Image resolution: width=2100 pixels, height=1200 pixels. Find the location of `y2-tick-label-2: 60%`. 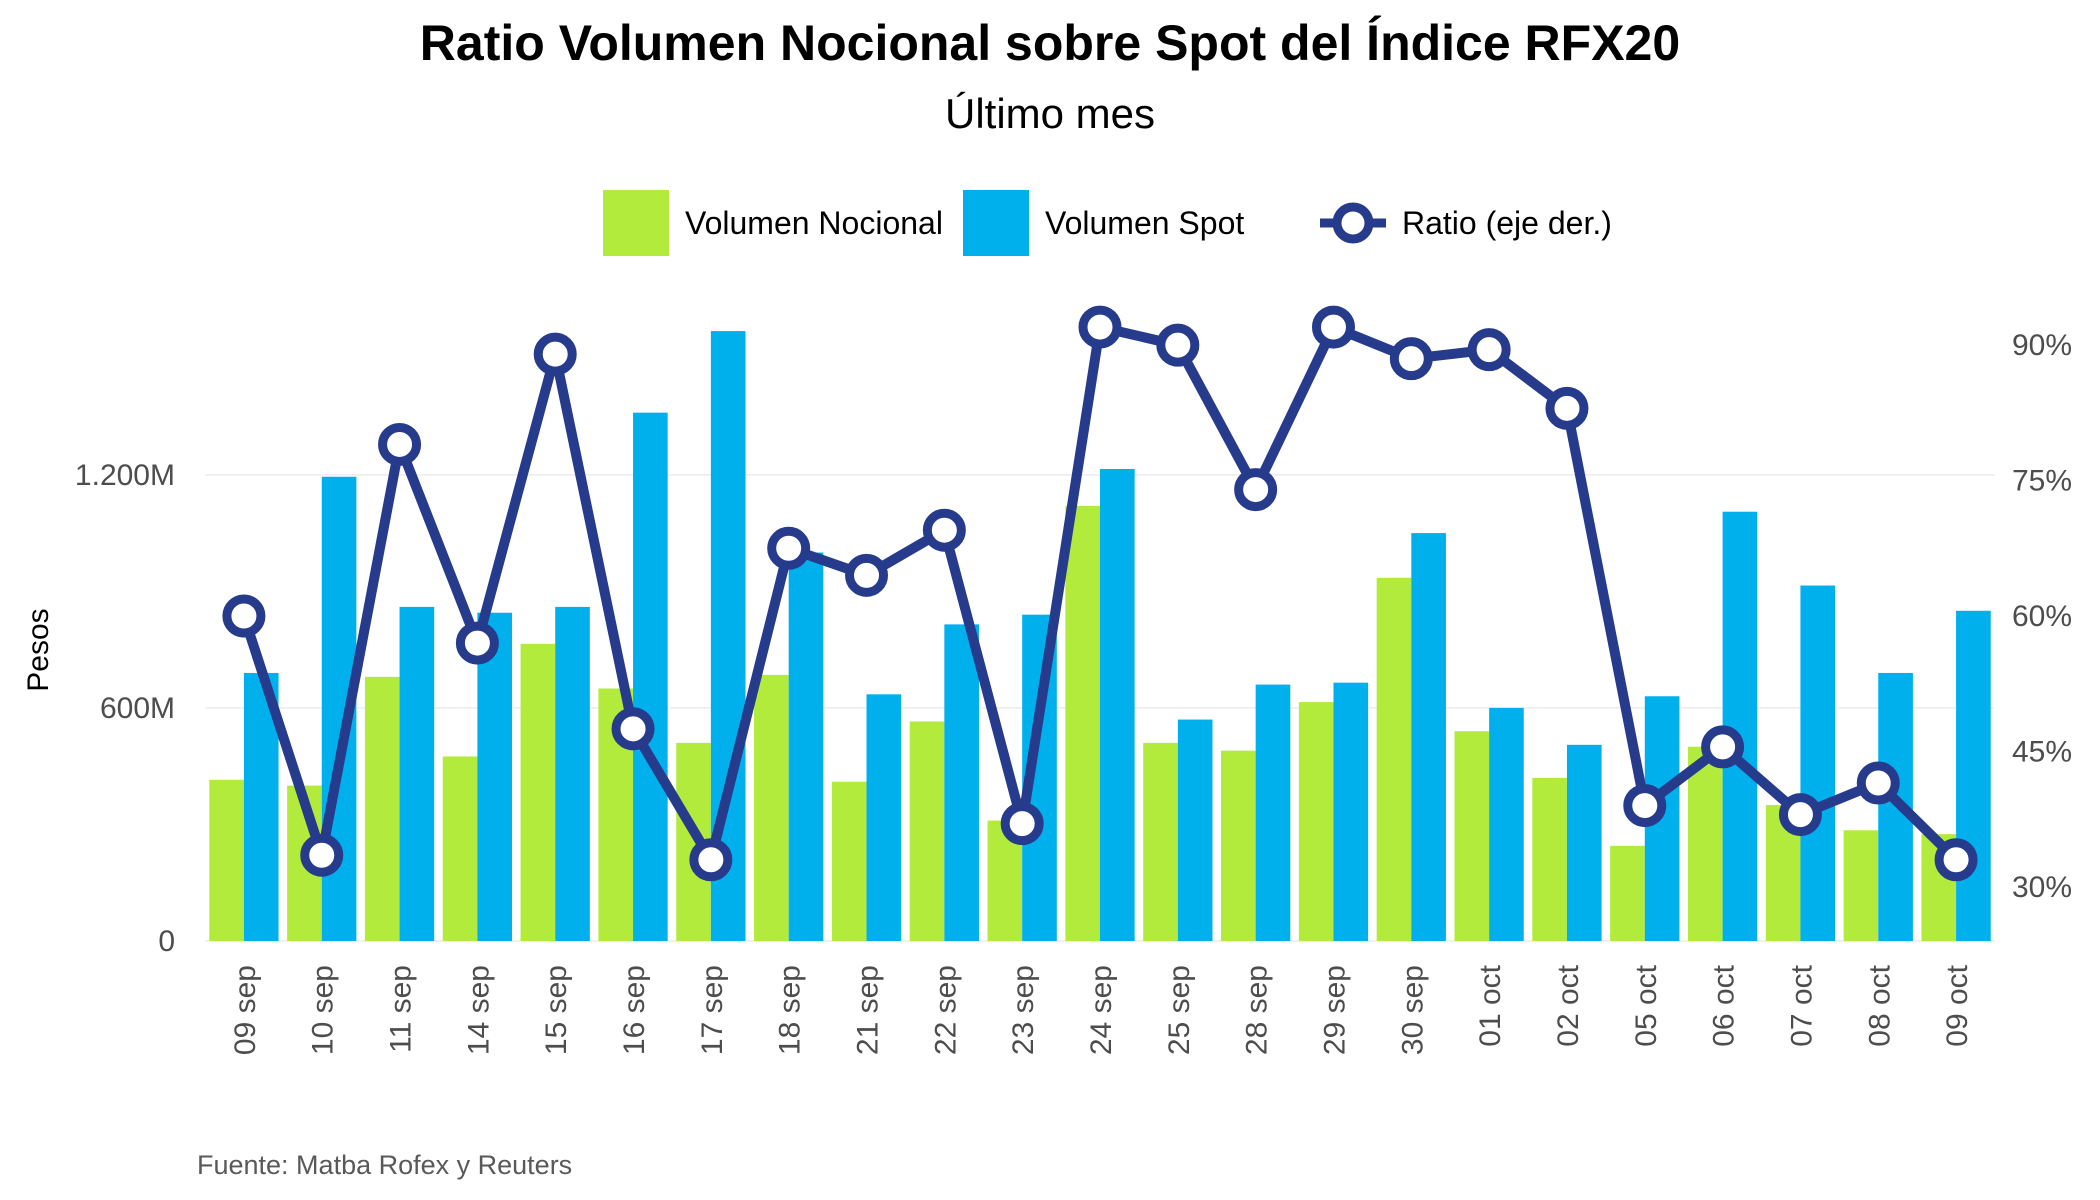

y2-tick-label-2: 60% is located at coordinates (2042, 616).